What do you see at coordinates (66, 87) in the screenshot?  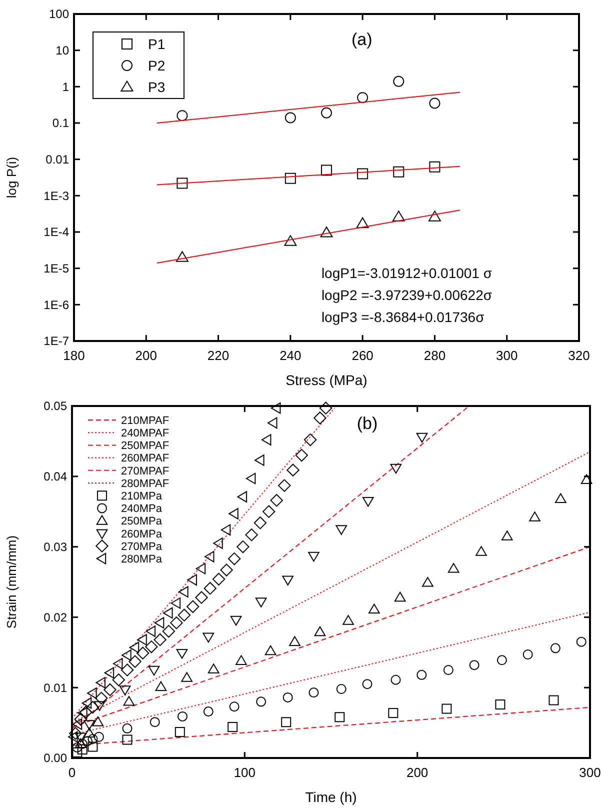 I see `y-tick-label: 1` at bounding box center [66, 87].